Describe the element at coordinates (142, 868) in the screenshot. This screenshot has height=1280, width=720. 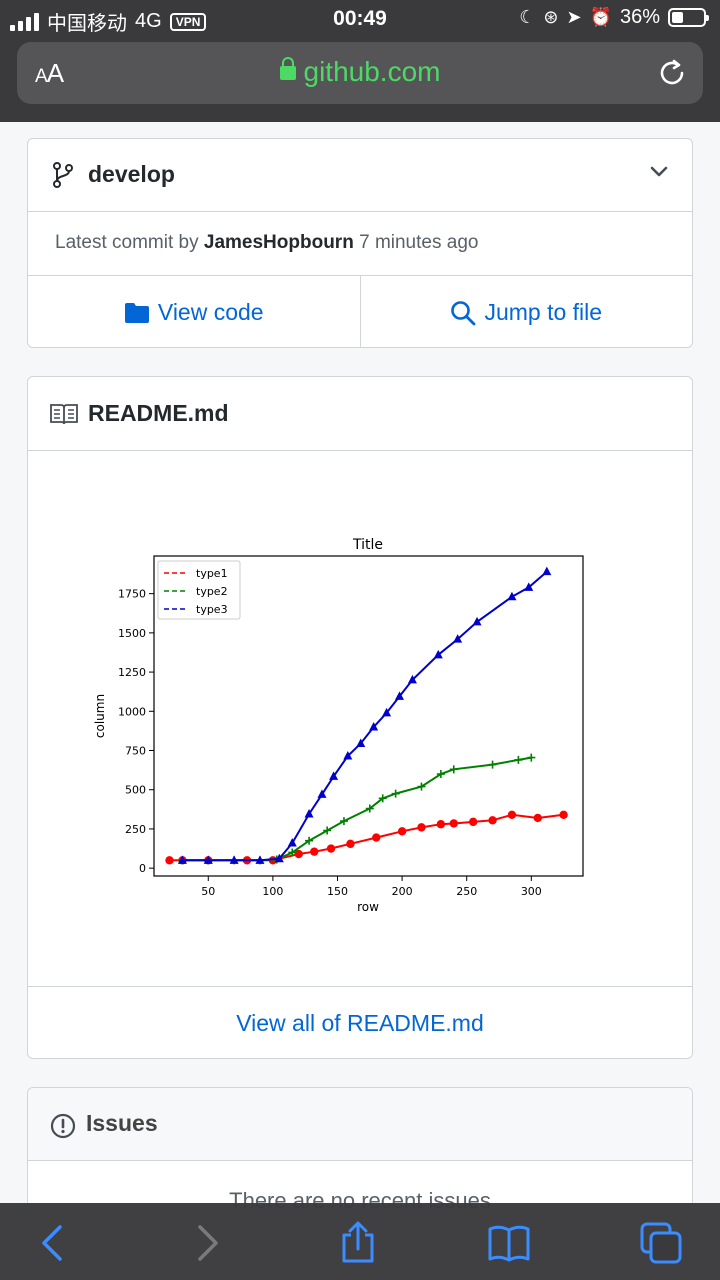
I see `y-tick-label: 0` at that location.